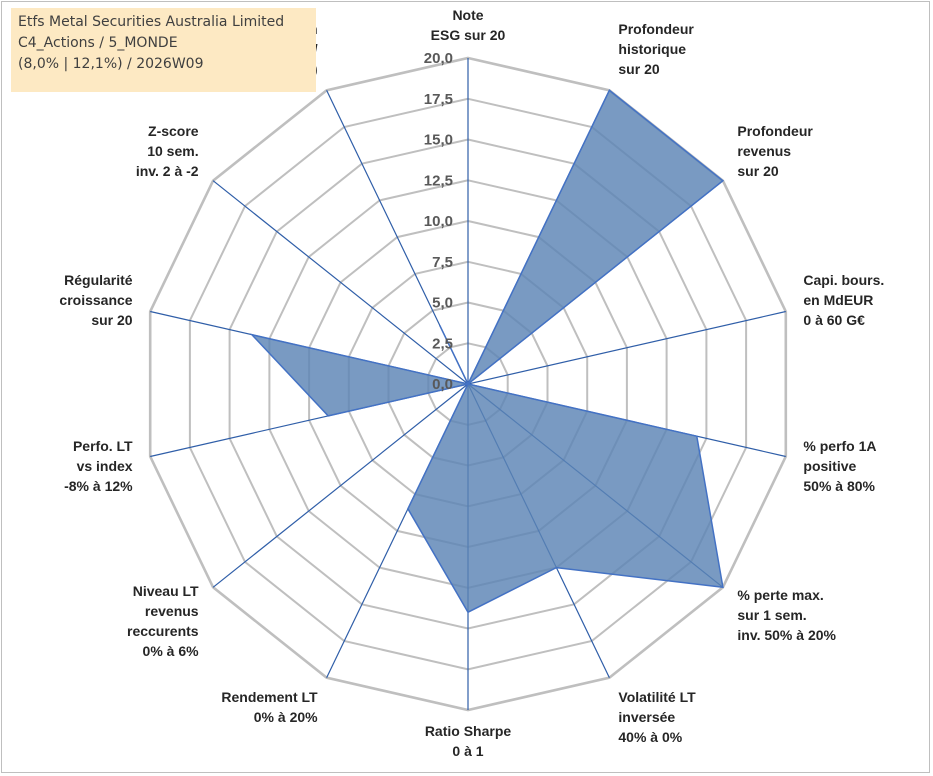  Describe the element at coordinates (438, 180) in the screenshot. I see `radial-tick-label: 12,5` at that location.